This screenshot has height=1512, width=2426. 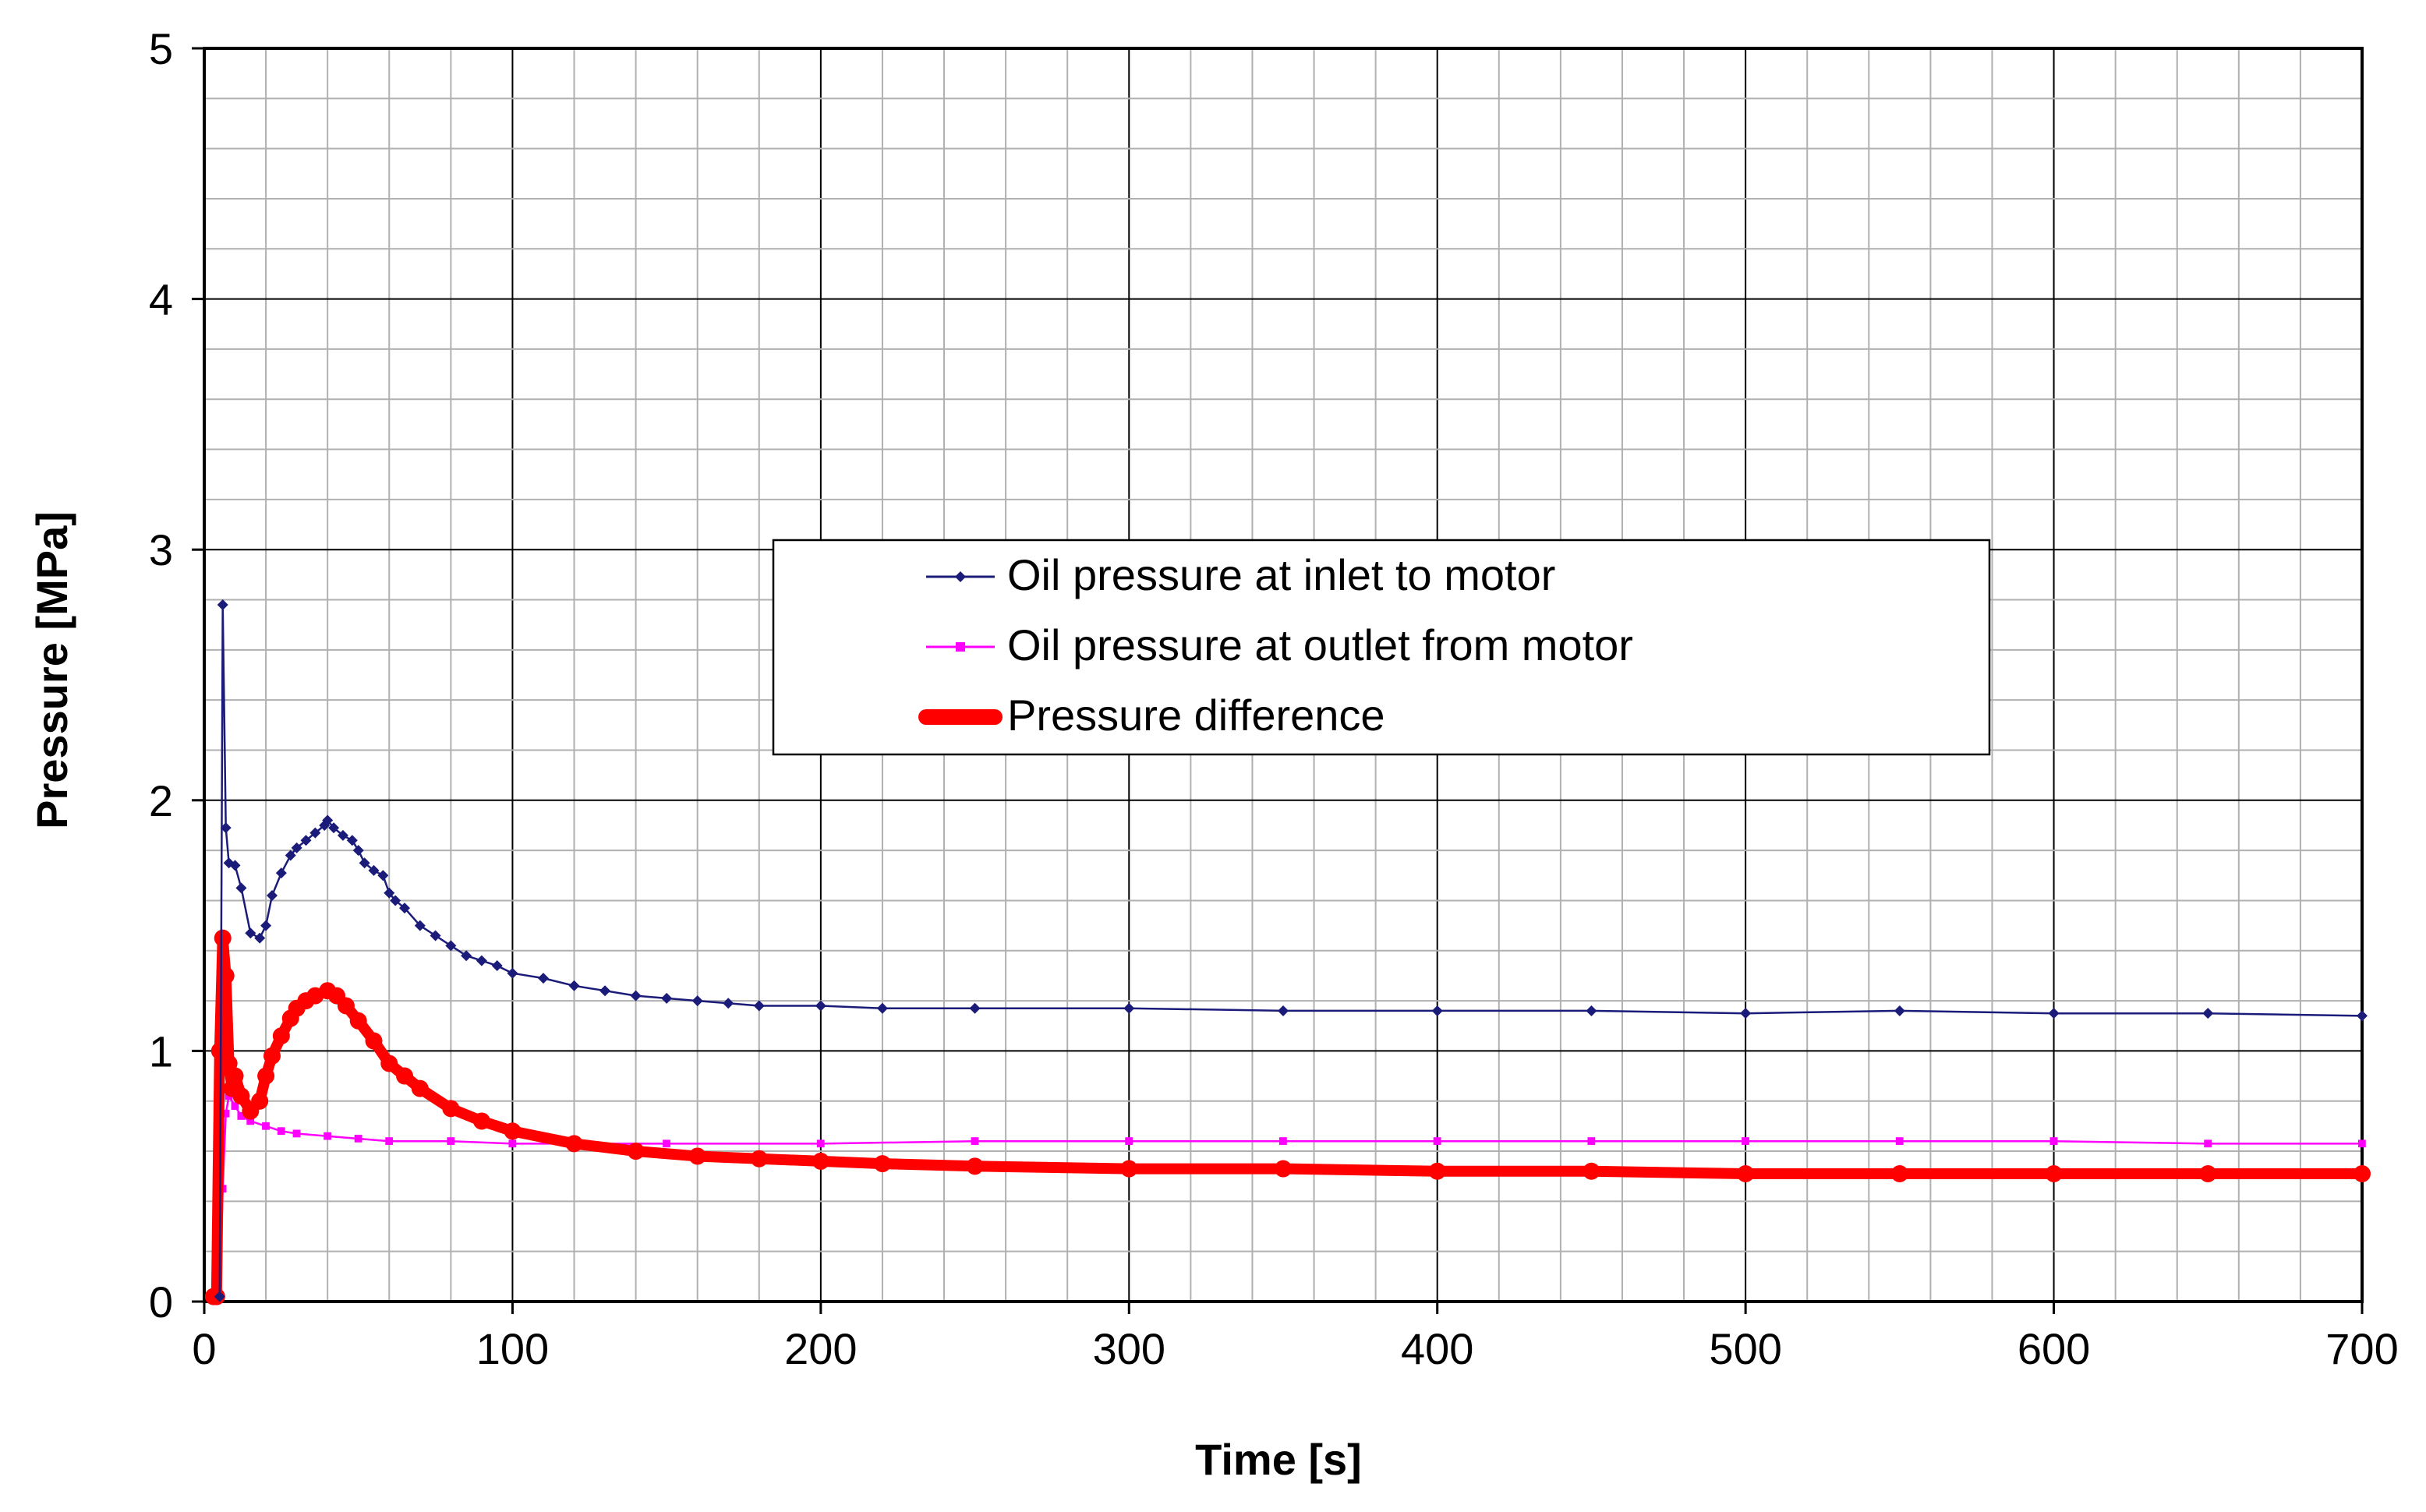 I want to click on legend-label-outlet: Oil pressure at outlet from motor, so click(x=1320, y=644).